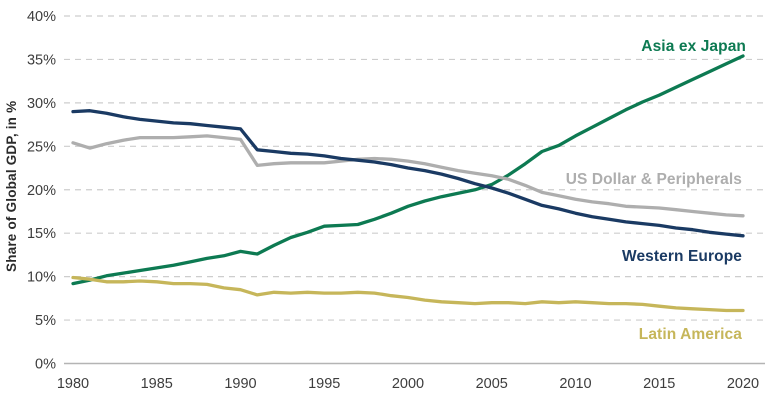  Describe the element at coordinates (693, 46) in the screenshot. I see `series-label-asia-ex-japan: Asia ex Japan` at that location.